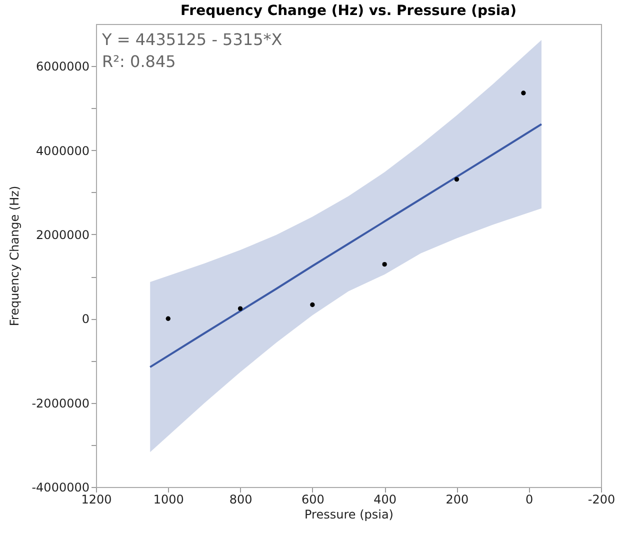 Image resolution: width=625 pixels, height=534 pixels. I want to click on x-tick-label: 1200, so click(96, 499).